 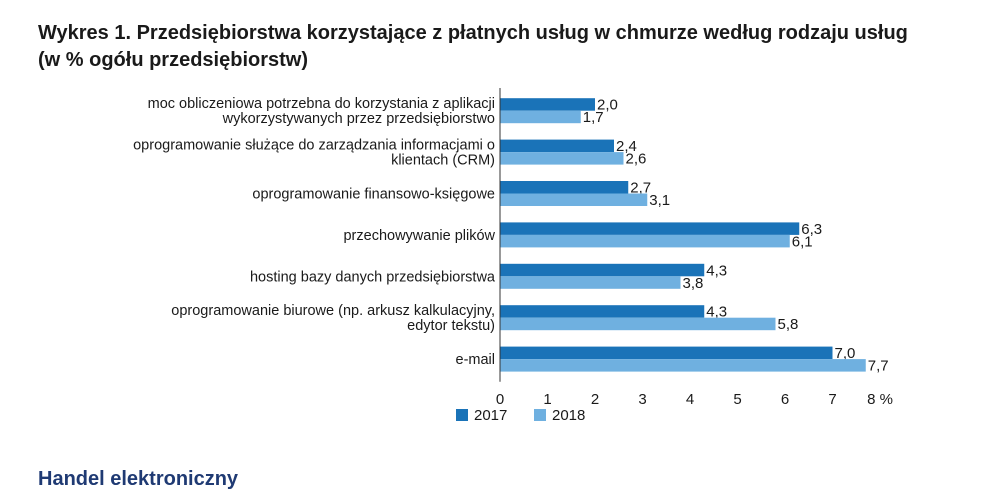 I want to click on data-label-2018: 7,7, so click(x=878, y=366).